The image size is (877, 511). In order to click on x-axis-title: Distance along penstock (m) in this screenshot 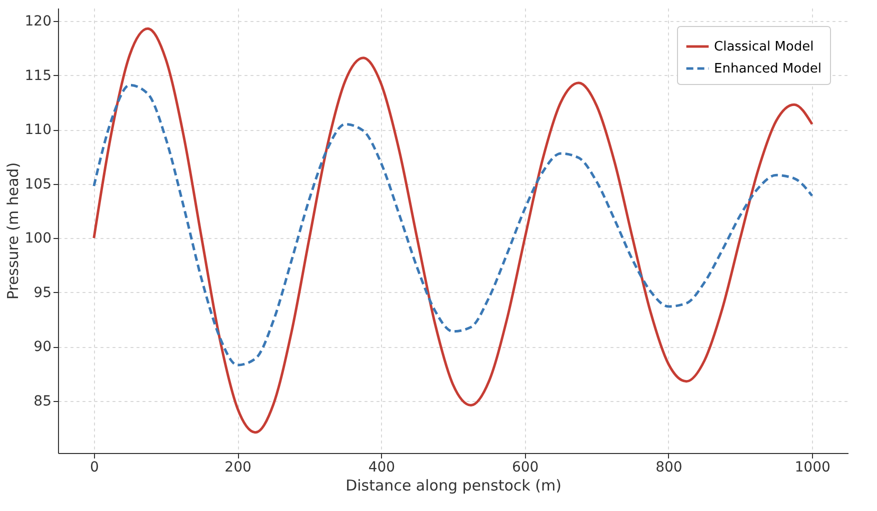, I will do `click(454, 485)`.